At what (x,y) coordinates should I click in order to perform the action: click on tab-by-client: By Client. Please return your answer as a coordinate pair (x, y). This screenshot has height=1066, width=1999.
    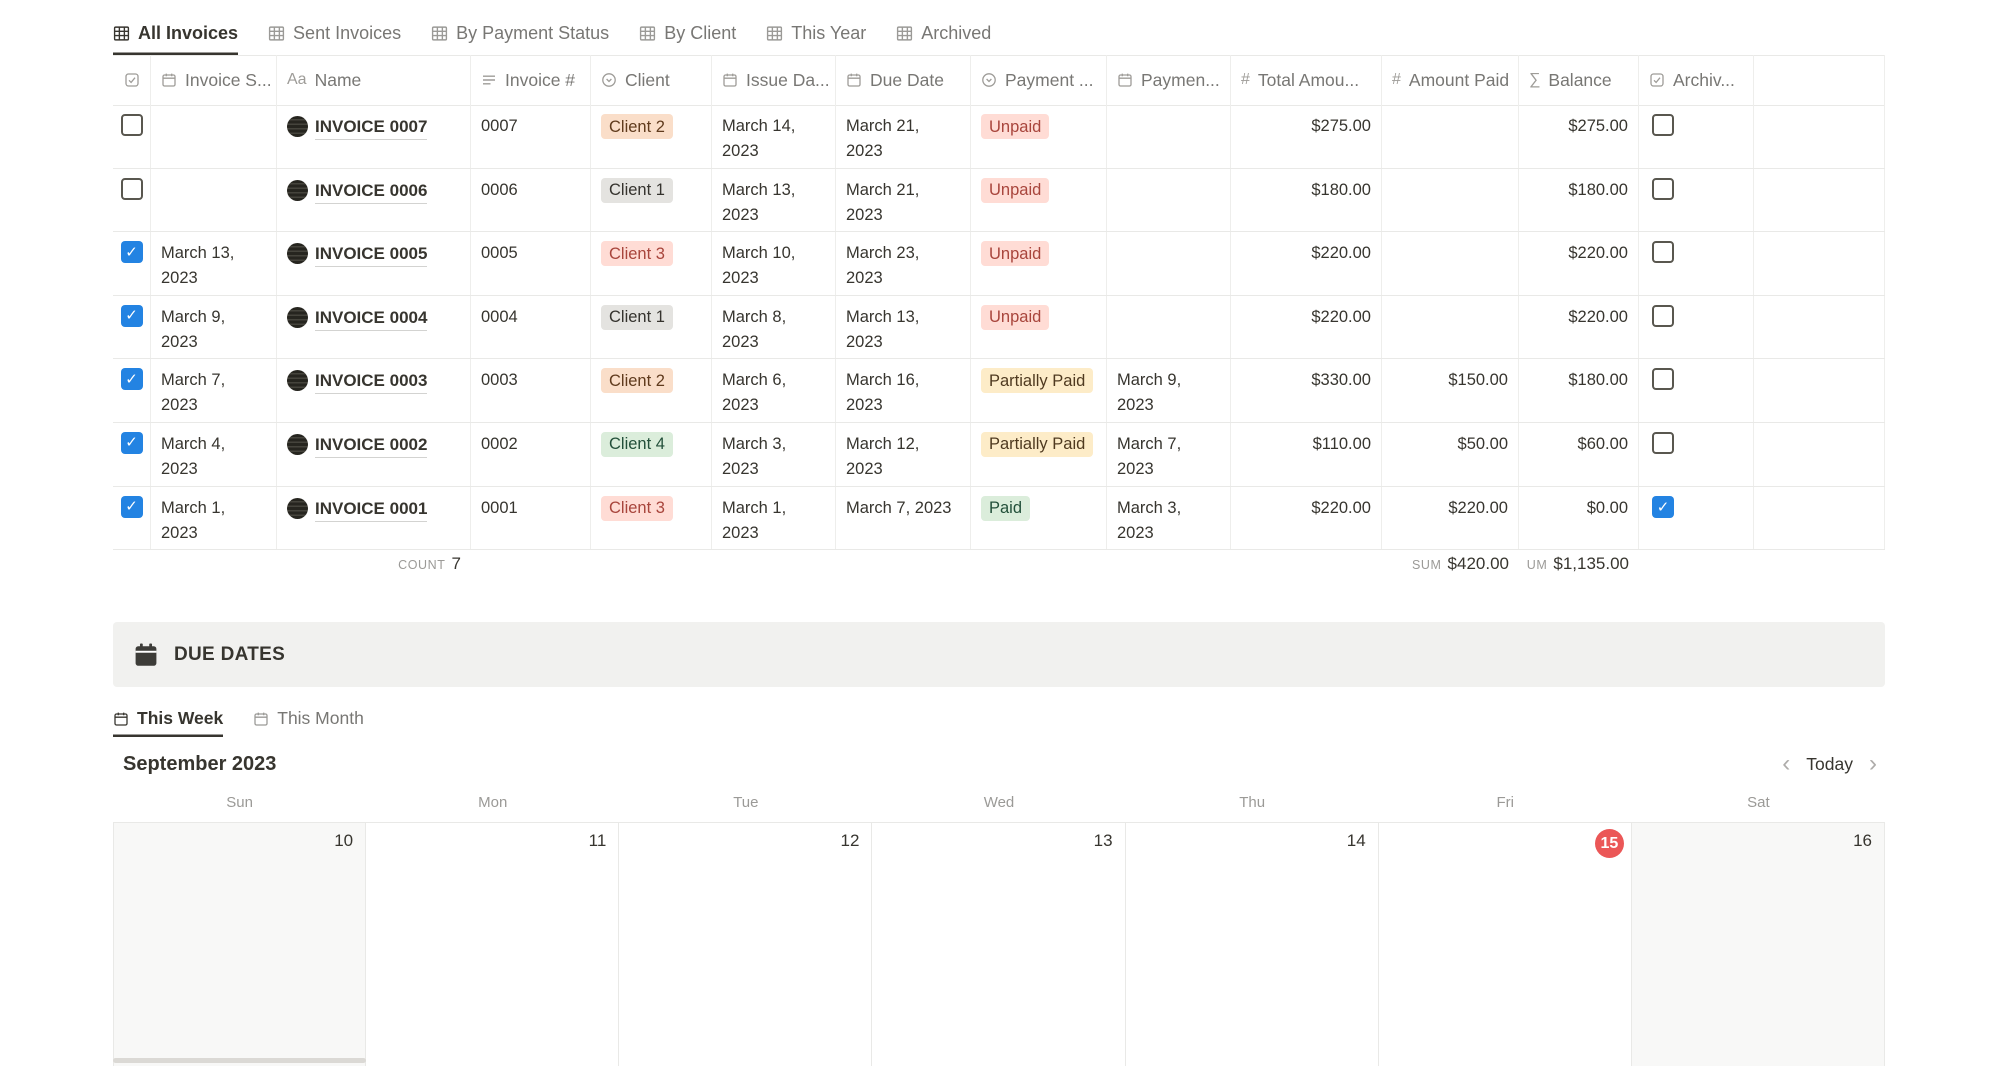
    Looking at the image, I should click on (687, 33).